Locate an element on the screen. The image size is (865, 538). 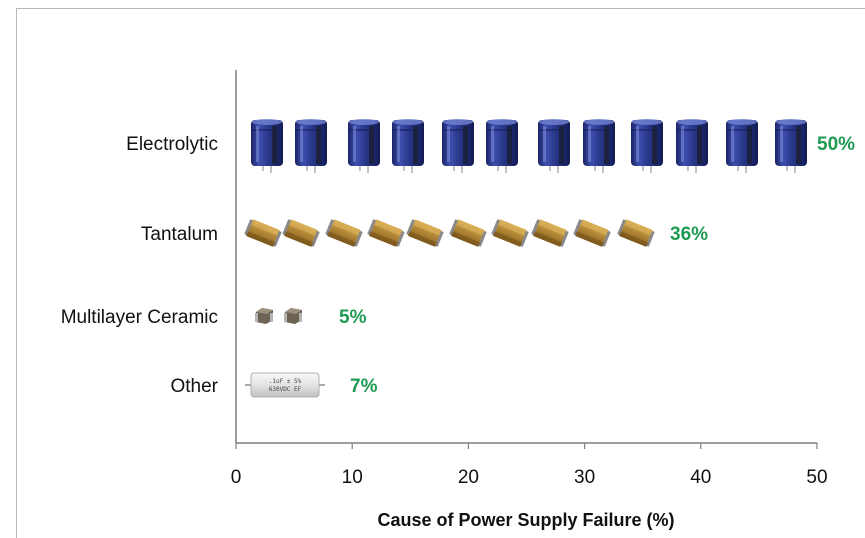
x-tick-label: 0 is located at coordinates (236, 477).